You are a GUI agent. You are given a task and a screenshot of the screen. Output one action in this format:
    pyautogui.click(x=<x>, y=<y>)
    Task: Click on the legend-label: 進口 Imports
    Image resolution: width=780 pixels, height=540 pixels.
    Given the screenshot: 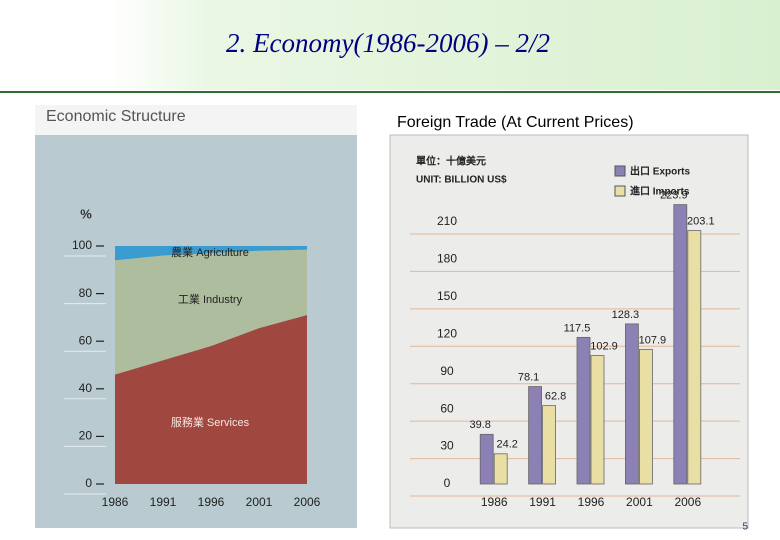 What is the action you would take?
    pyautogui.click(x=660, y=191)
    